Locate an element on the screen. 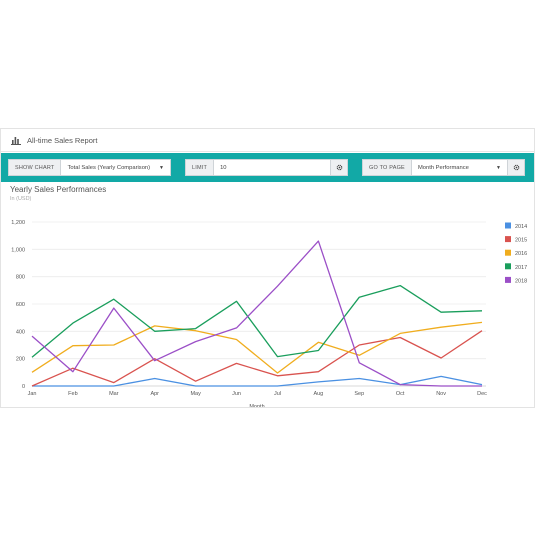 This screenshot has width=535, height=535. x-tick-label: Feb is located at coordinates (72, 394).